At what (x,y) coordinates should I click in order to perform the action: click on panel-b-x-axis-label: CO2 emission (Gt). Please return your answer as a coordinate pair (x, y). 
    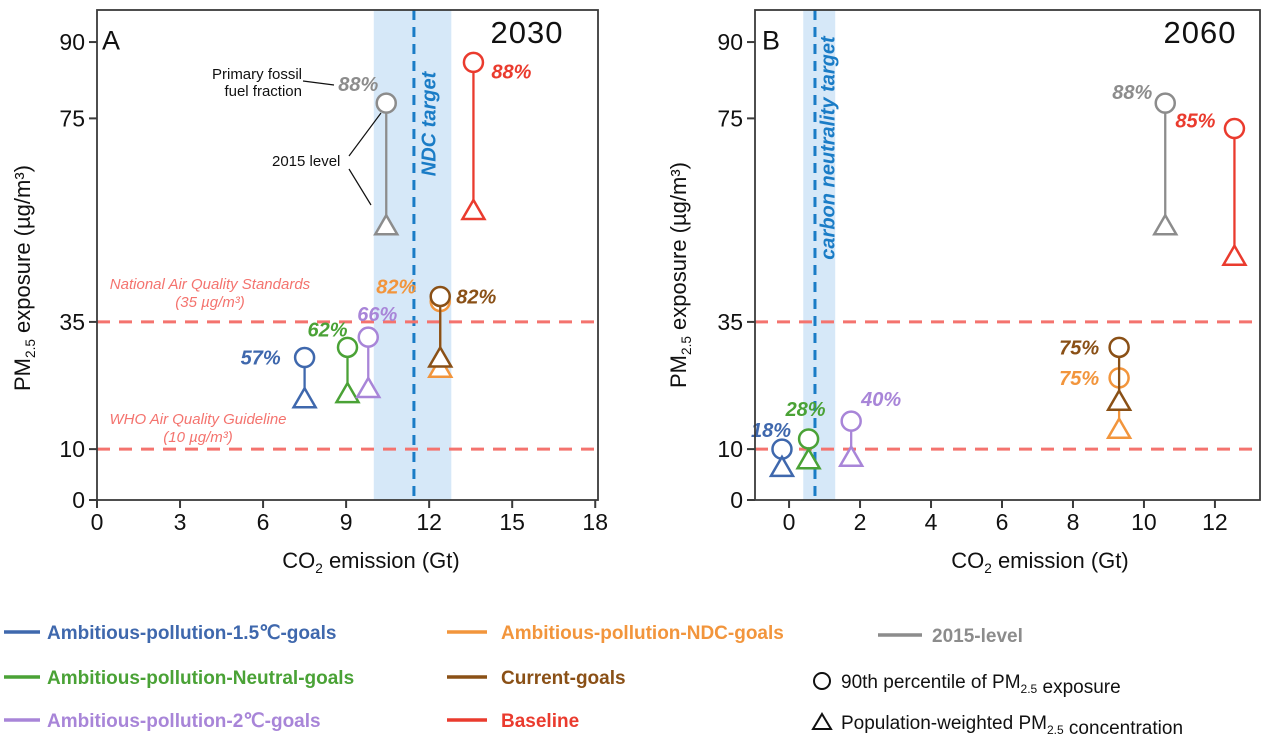
    Looking at the image, I should click on (1040, 562).